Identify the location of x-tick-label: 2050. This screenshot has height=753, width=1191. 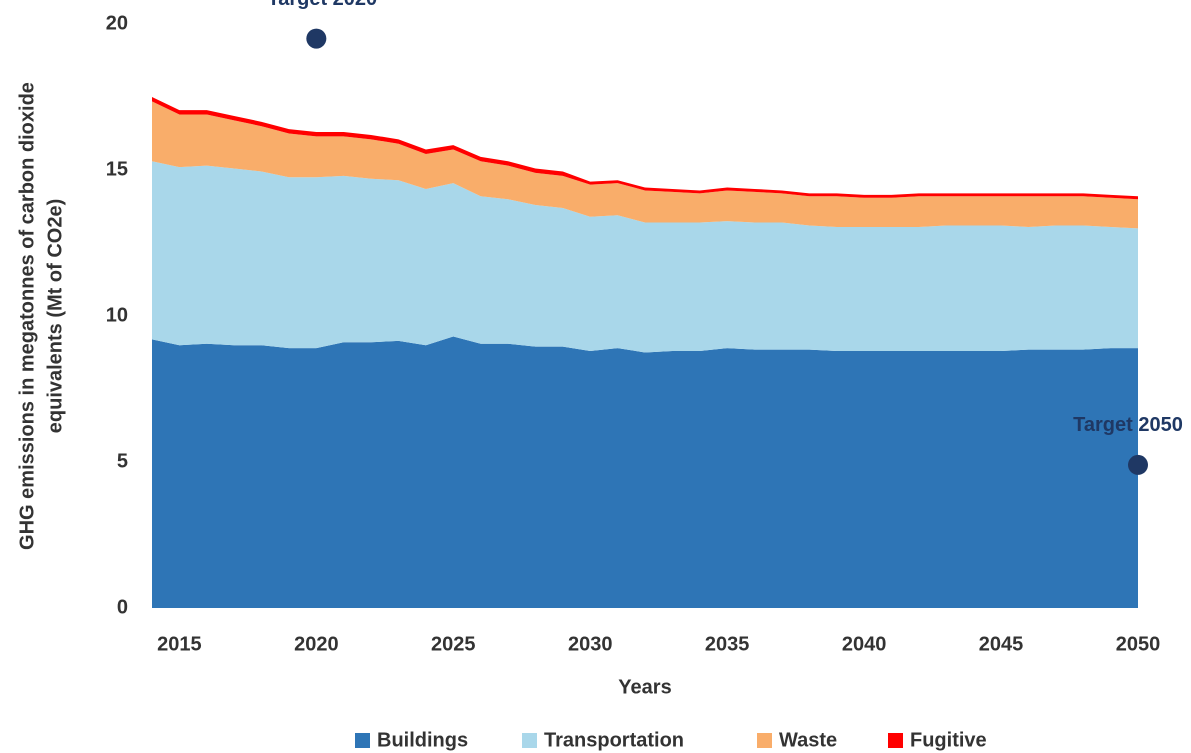
(1138, 644).